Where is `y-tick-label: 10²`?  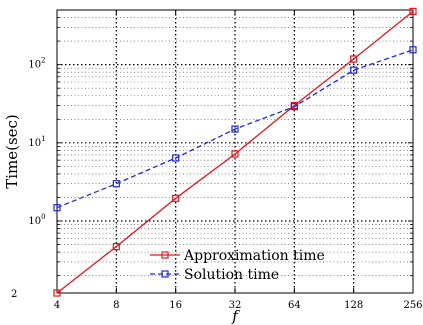 y-tick-label: 10² is located at coordinates (36, 64).